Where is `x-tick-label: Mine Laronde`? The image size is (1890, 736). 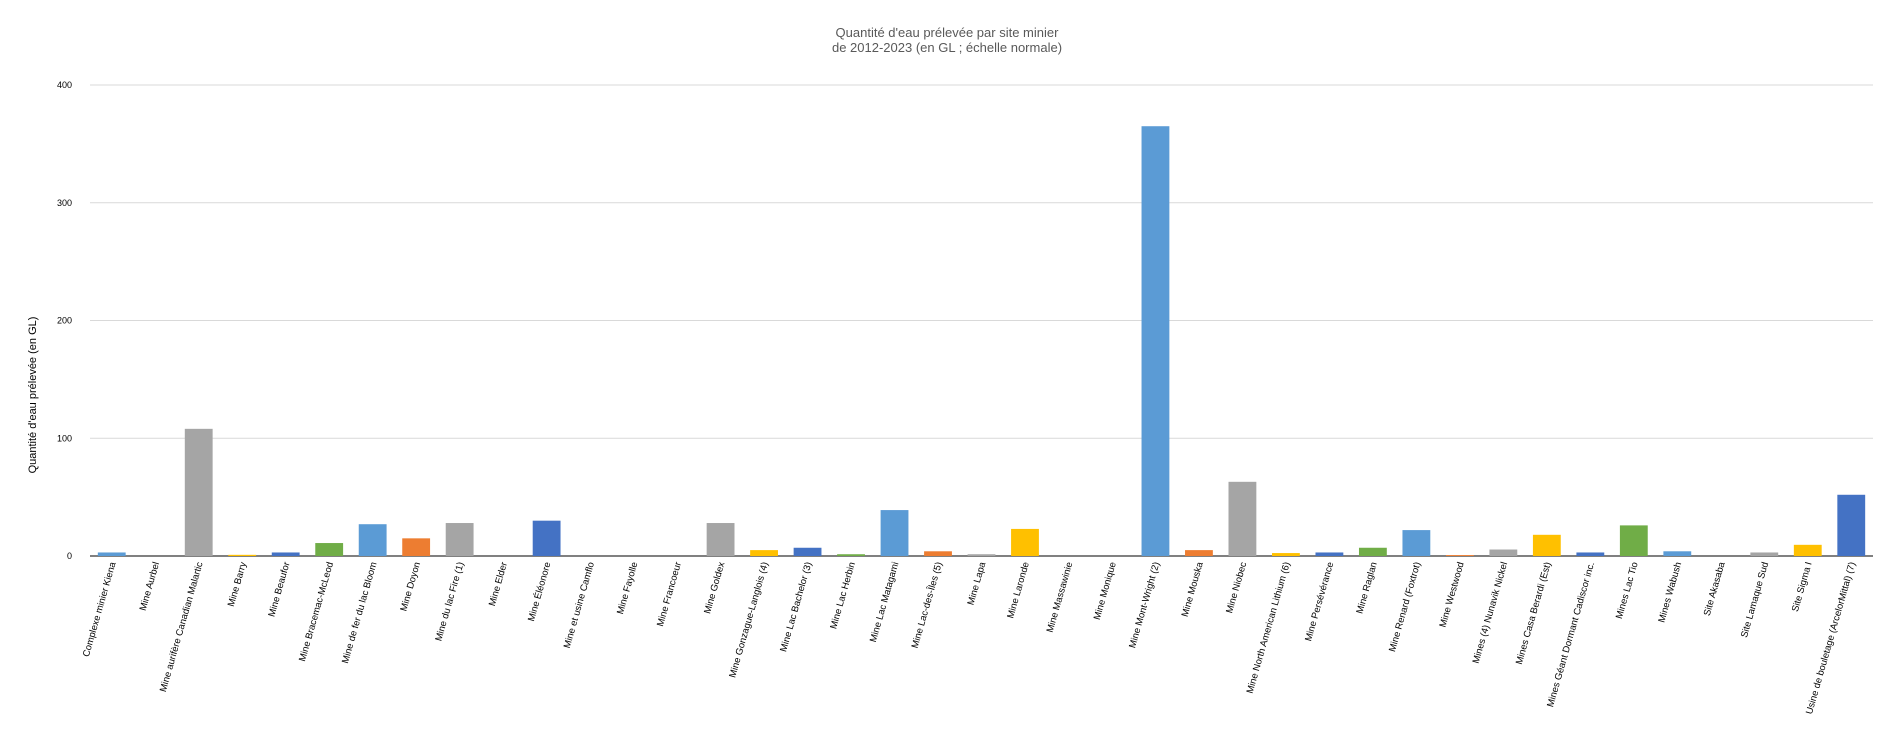
x-tick-label: Mine Laronde is located at coordinates (1018, 590).